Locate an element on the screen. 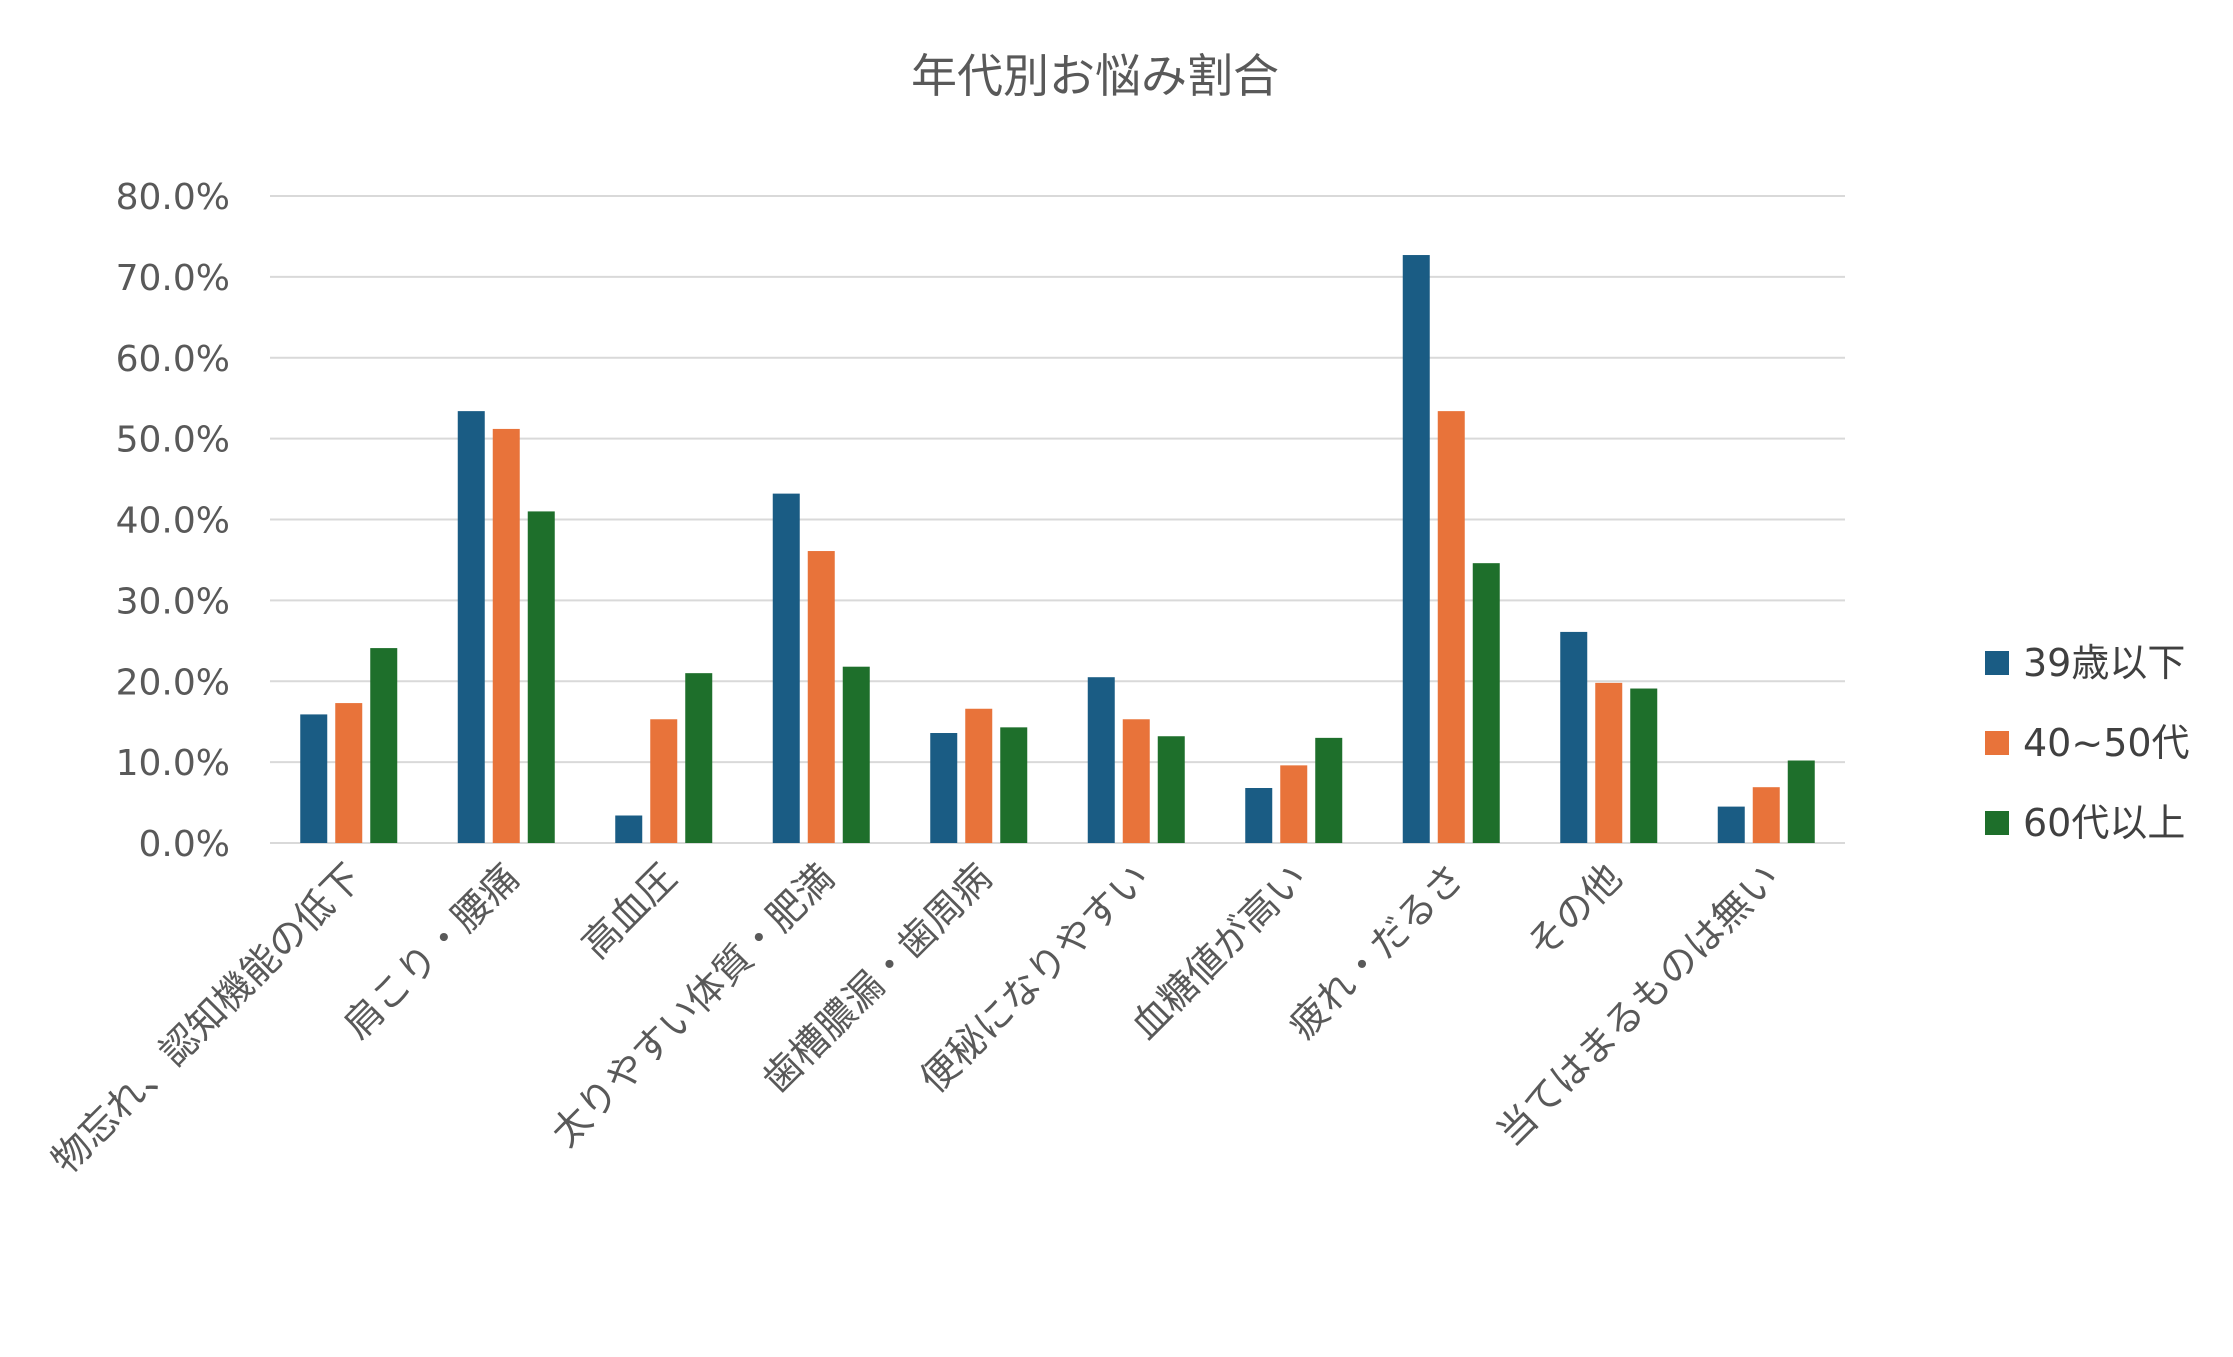  legend-label: 60代以上 is located at coordinates (2104, 823).